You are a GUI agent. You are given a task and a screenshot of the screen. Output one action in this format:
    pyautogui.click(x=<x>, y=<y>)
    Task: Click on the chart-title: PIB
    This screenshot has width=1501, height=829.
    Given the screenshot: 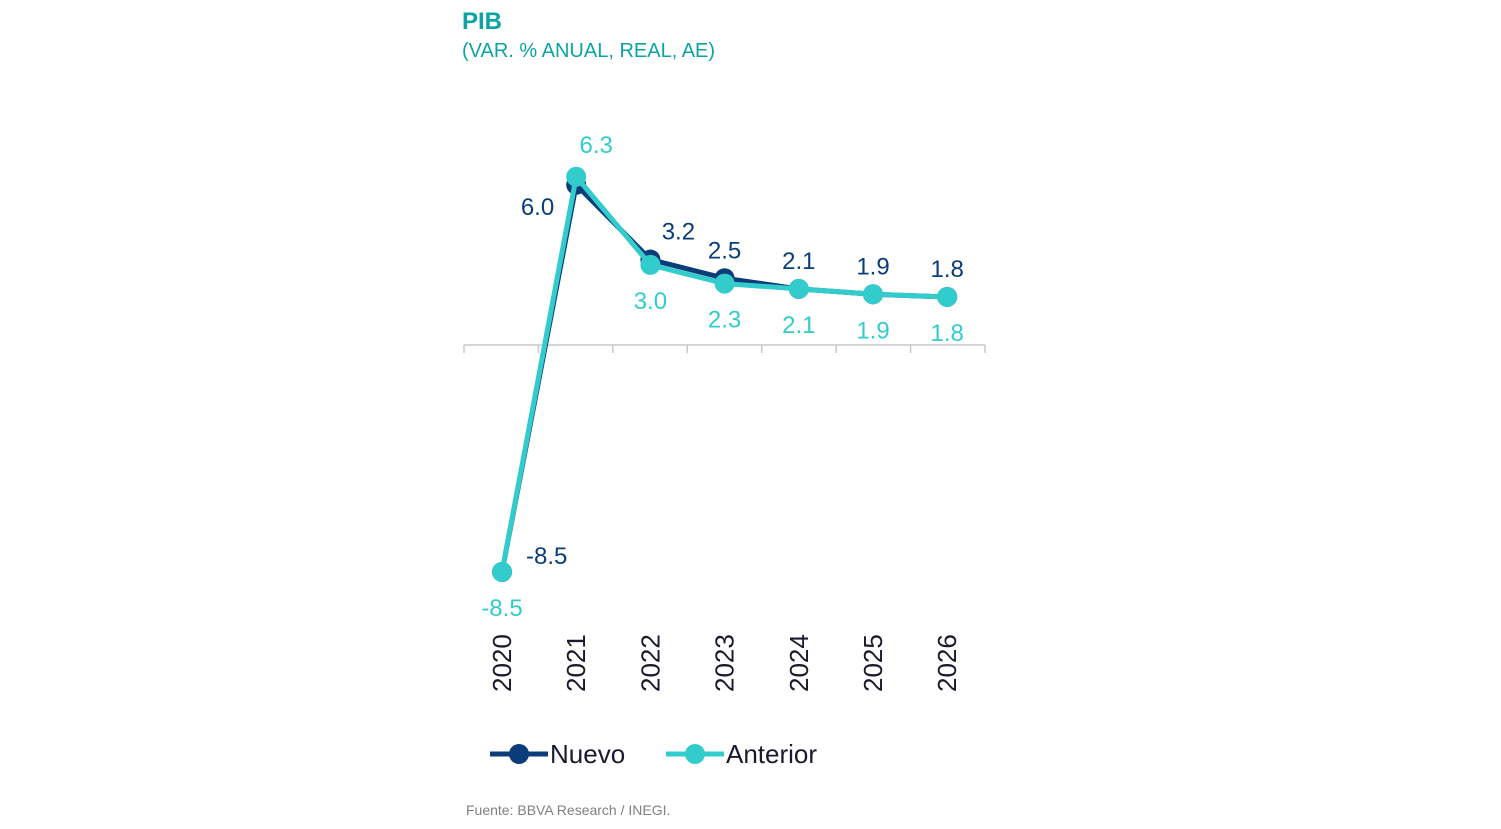 What is the action you would take?
    pyautogui.click(x=482, y=21)
    